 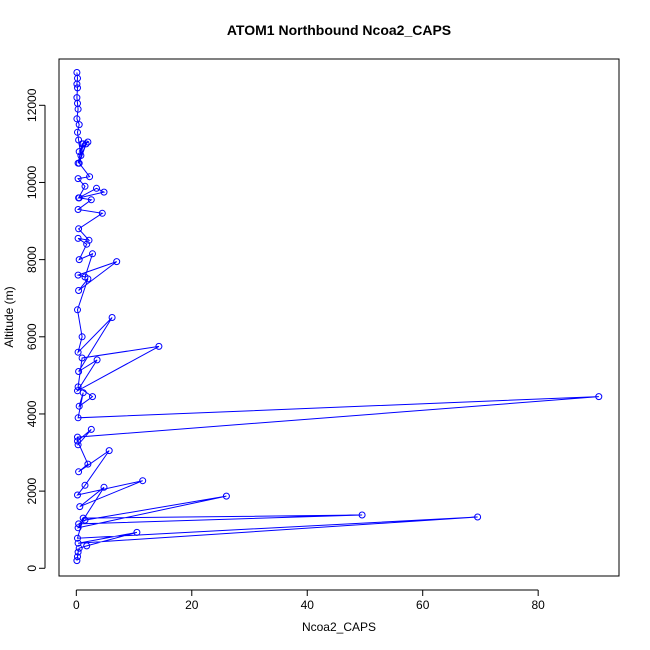 I want to click on x-tick-label: 80, so click(x=538, y=605).